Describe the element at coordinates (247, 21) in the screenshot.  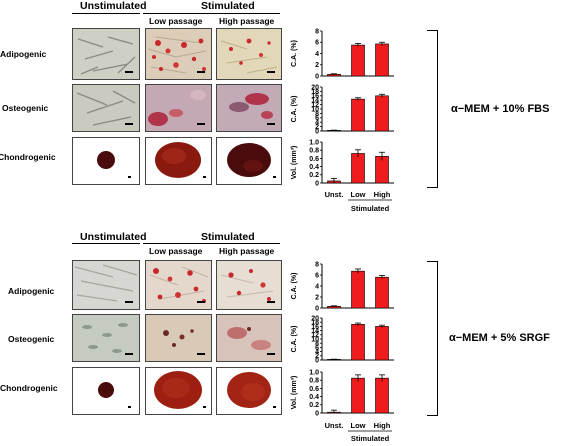
I see `subheader-high-passage: High passage` at that location.